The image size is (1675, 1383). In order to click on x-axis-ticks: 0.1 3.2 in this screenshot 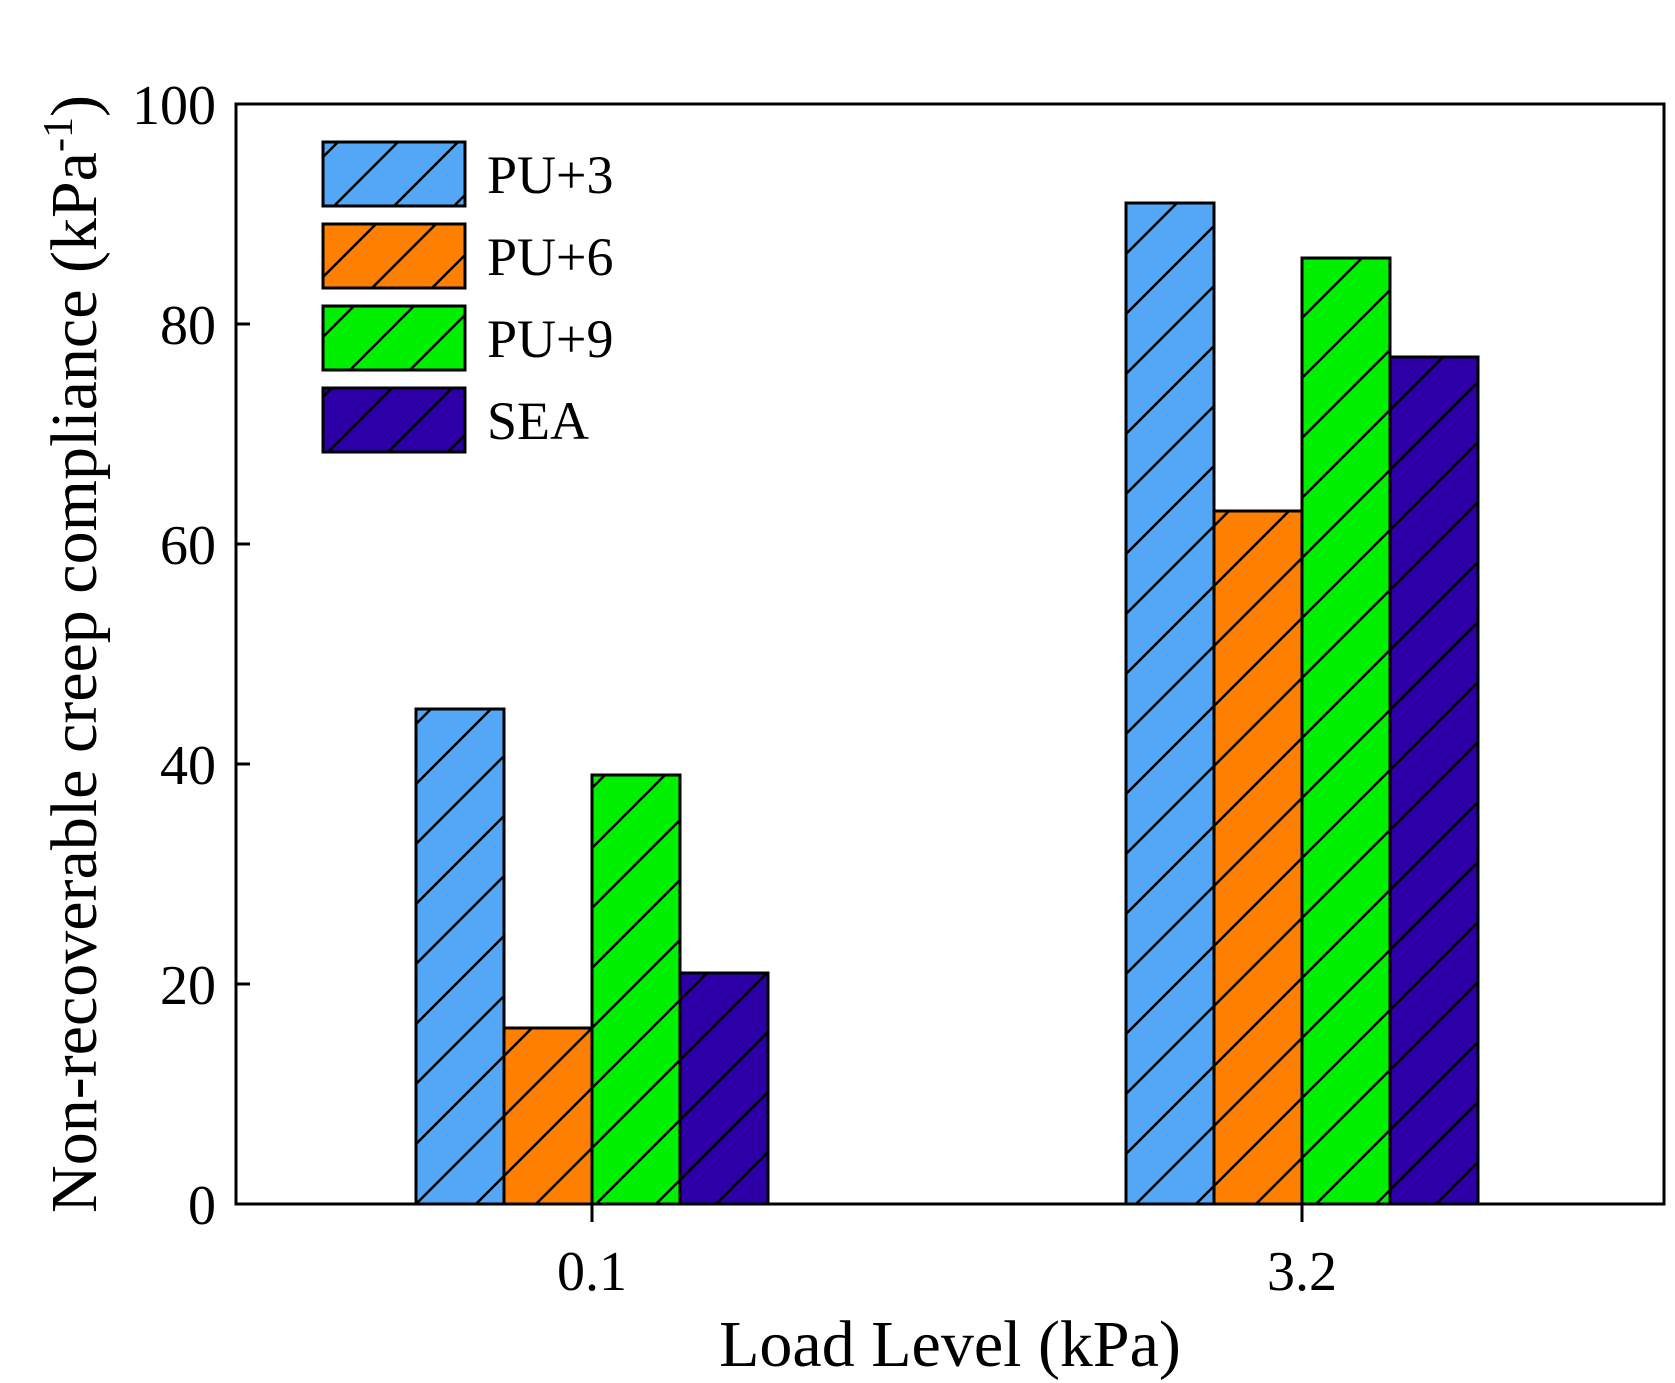, I will do `click(947, 1253)`.